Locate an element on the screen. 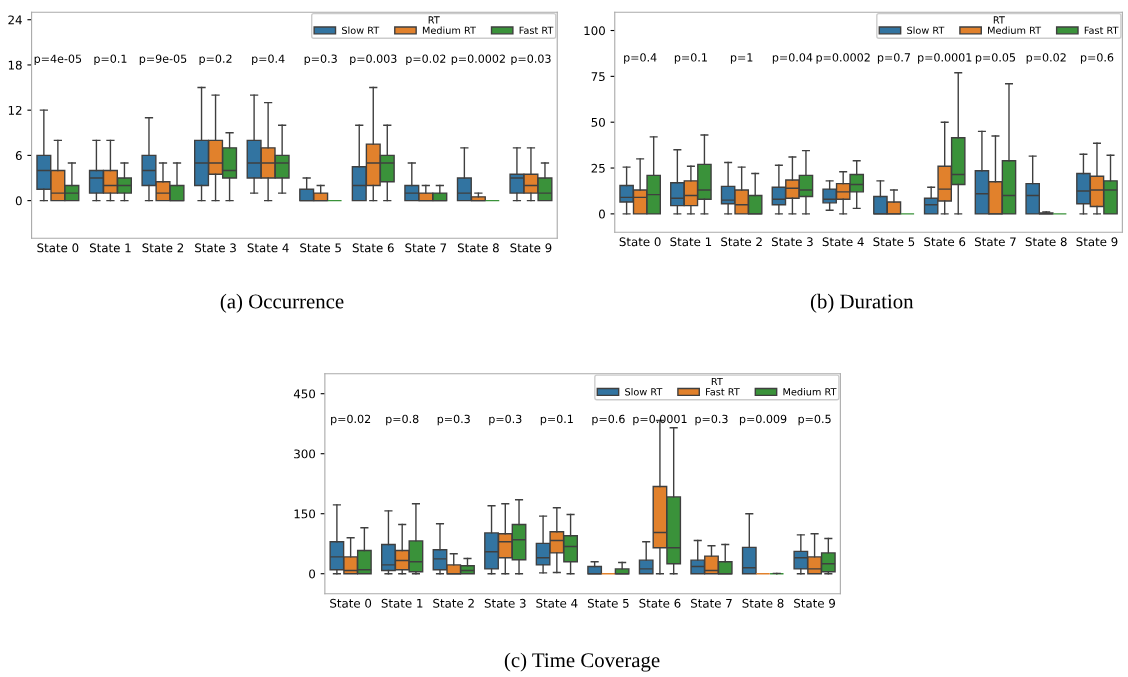  text: (b) Duration is located at coordinates (862, 303).